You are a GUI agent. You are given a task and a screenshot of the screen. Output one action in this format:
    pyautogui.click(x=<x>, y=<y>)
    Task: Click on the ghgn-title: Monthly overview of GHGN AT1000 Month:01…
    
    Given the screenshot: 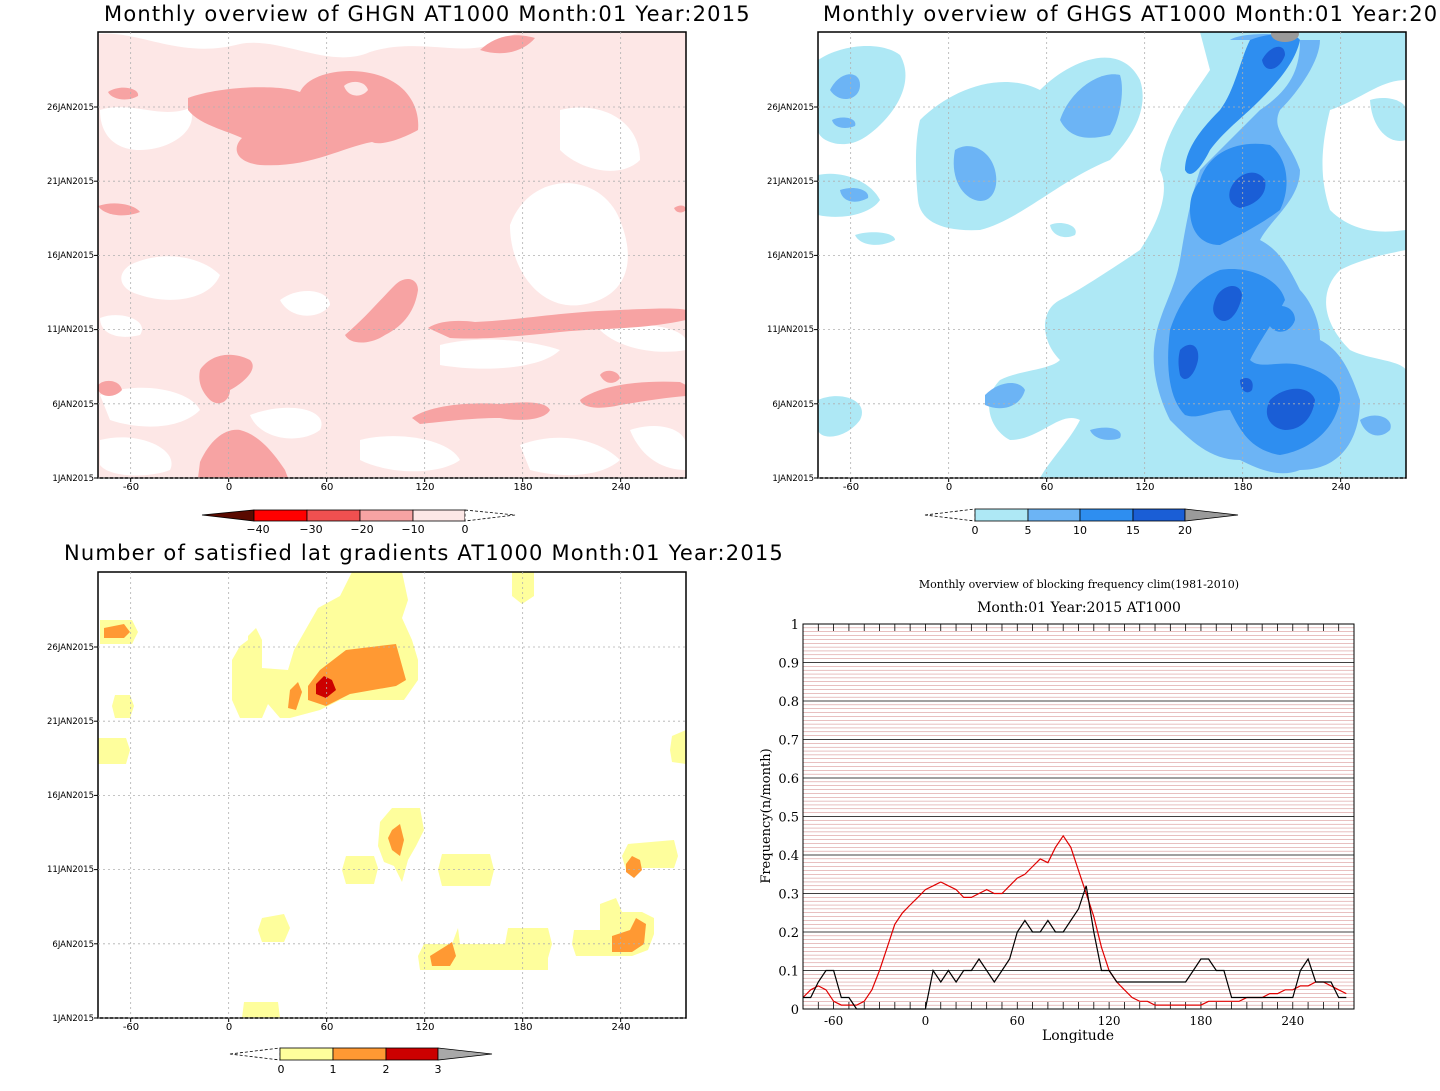 What is the action you would take?
    pyautogui.click(x=427, y=14)
    